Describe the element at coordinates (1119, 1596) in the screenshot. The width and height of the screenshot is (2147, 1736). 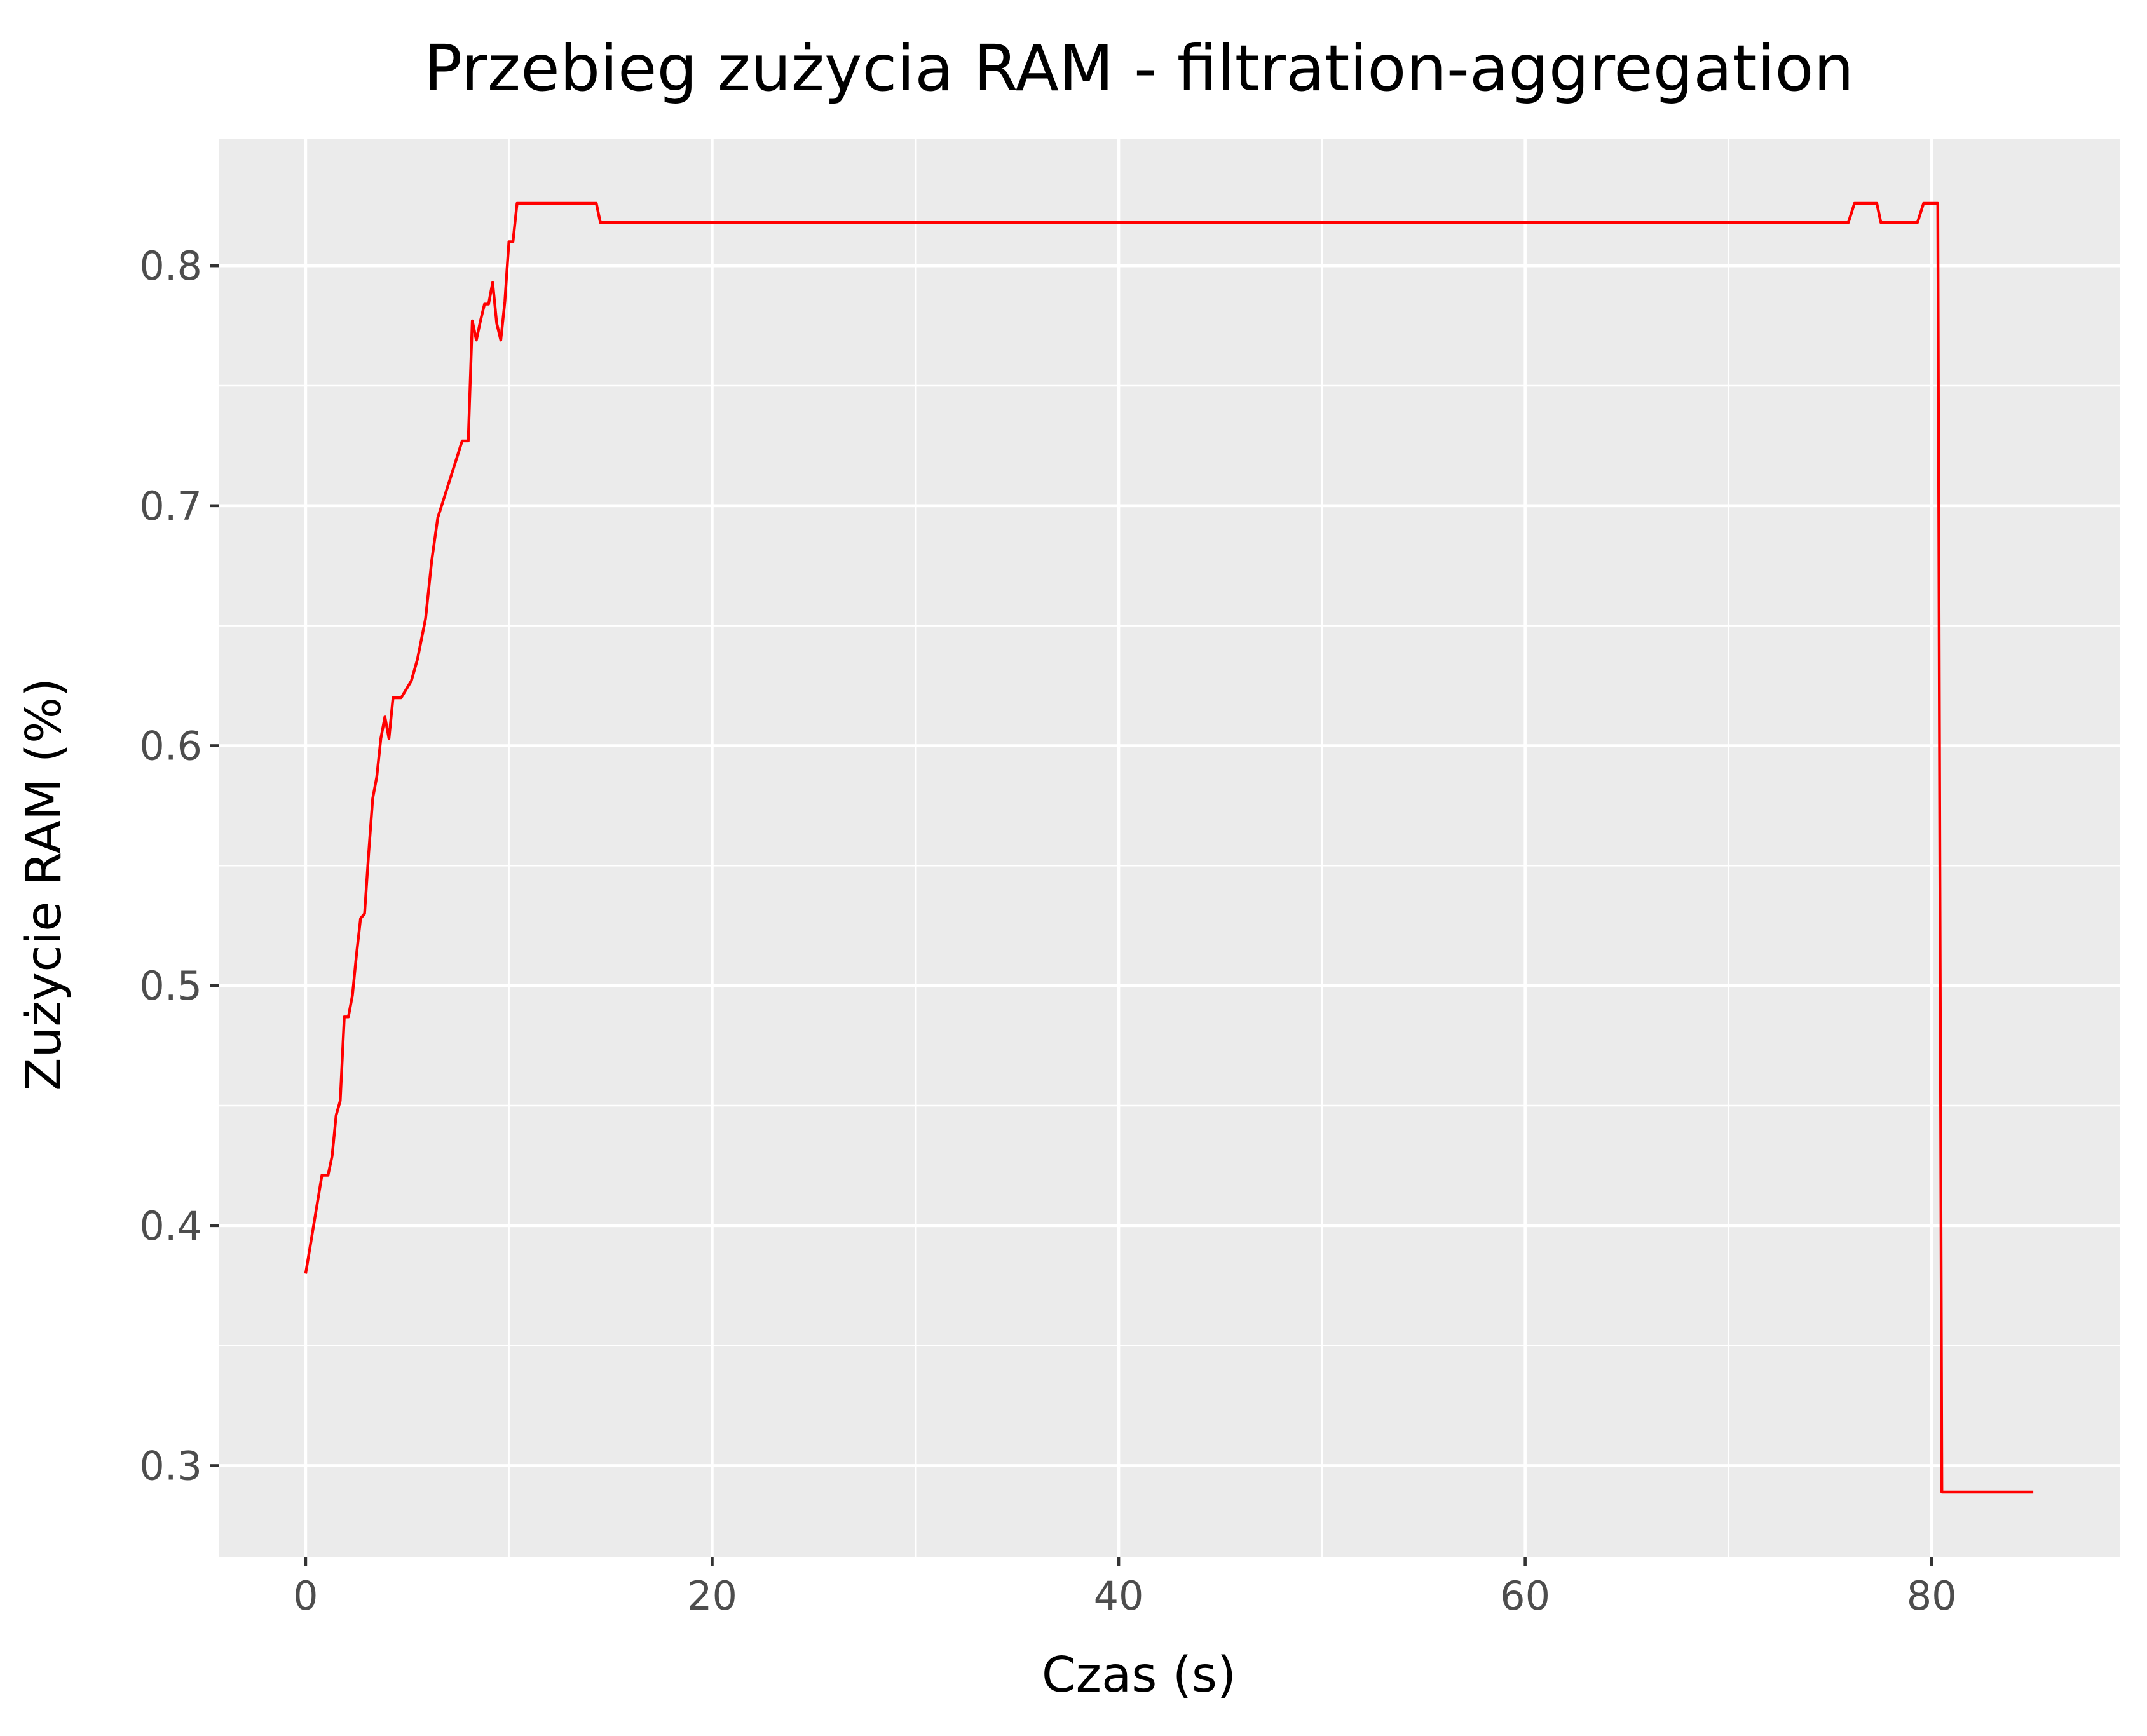
I see `x-tick-label: 40` at that location.